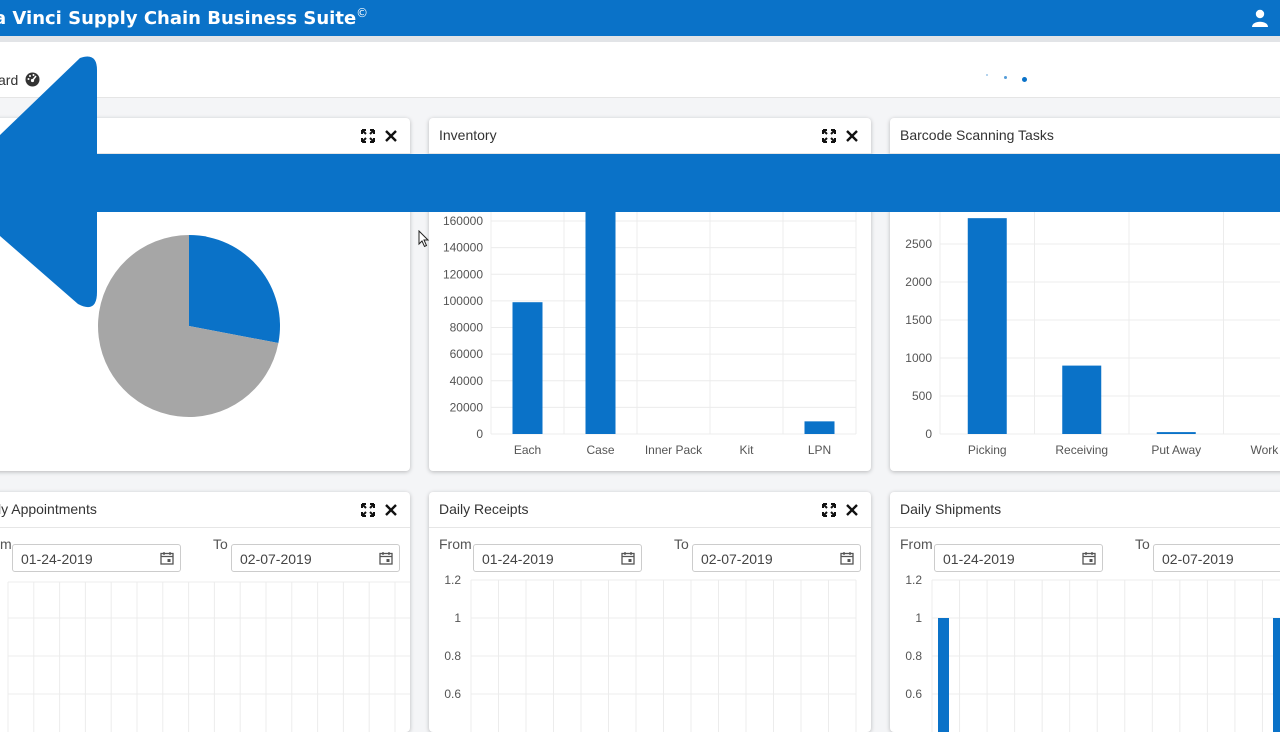 The width and height of the screenshot is (1280, 732). Describe the element at coordinates (467, 381) in the screenshot. I see `y-tick-label: 40000` at that location.